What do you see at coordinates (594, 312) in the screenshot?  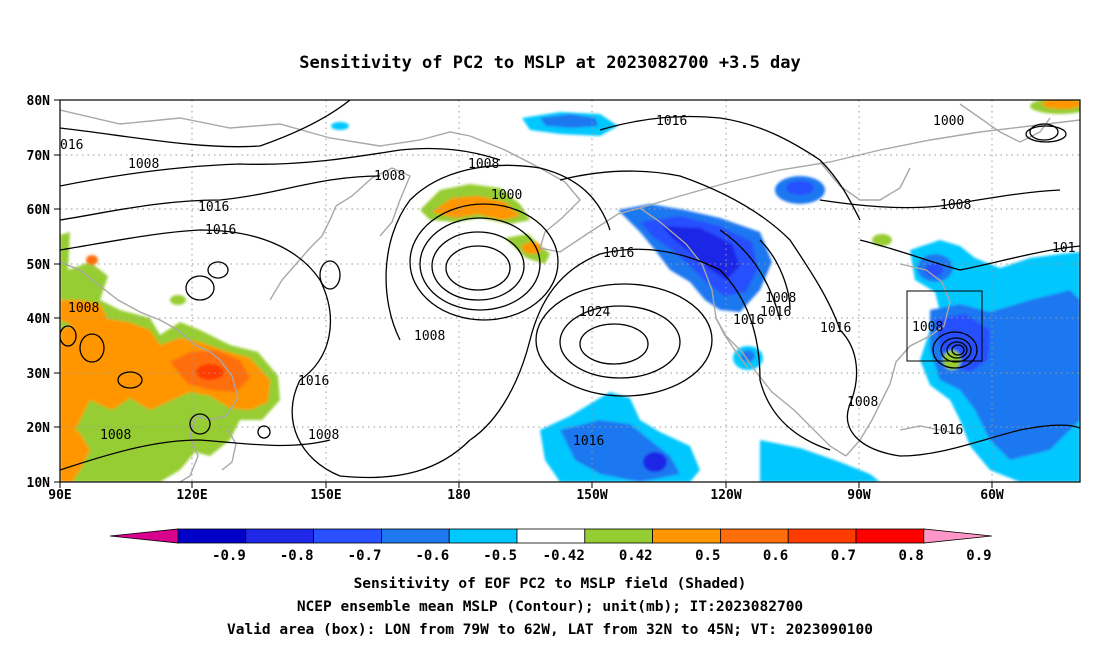 I see `contour-label: 1024` at bounding box center [594, 312].